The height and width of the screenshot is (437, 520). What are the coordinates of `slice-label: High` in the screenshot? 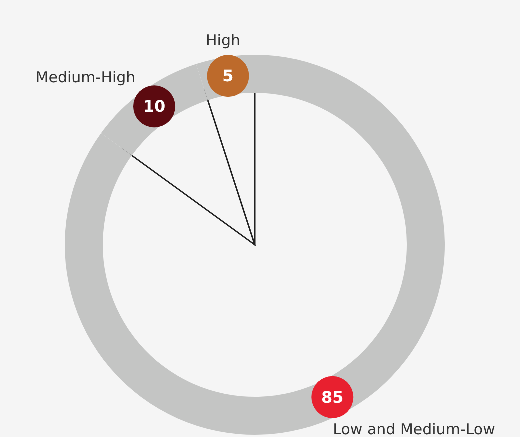 It's located at (223, 41).